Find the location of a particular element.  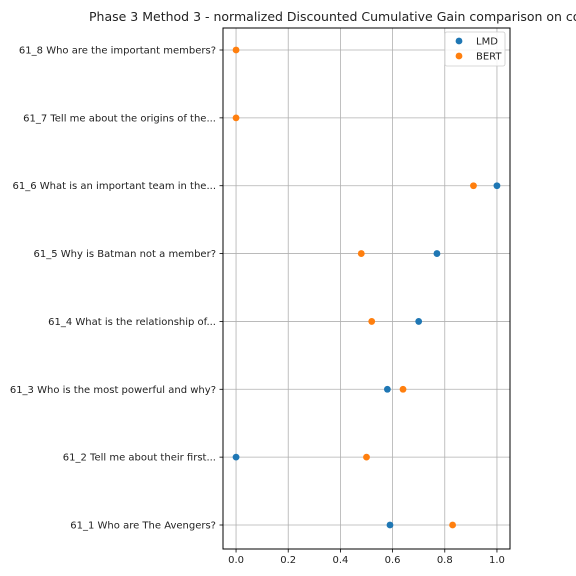

x-tick-label: 0.2 is located at coordinates (288, 560).